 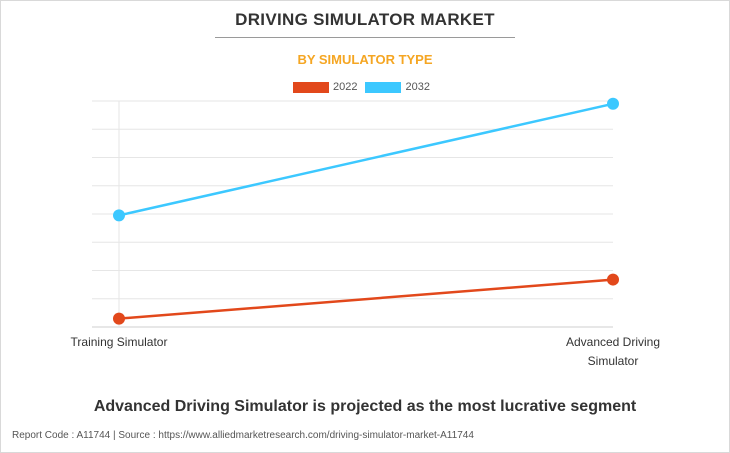 I want to click on legend-label-2032: 2032, so click(x=417, y=87).